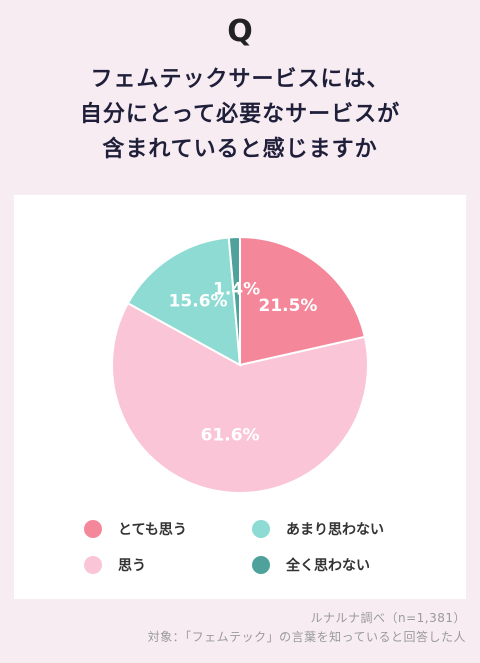  Describe the element at coordinates (388, 618) in the screenshot. I see `source-note: ルナルナ調べ（n=1,381）` at that location.